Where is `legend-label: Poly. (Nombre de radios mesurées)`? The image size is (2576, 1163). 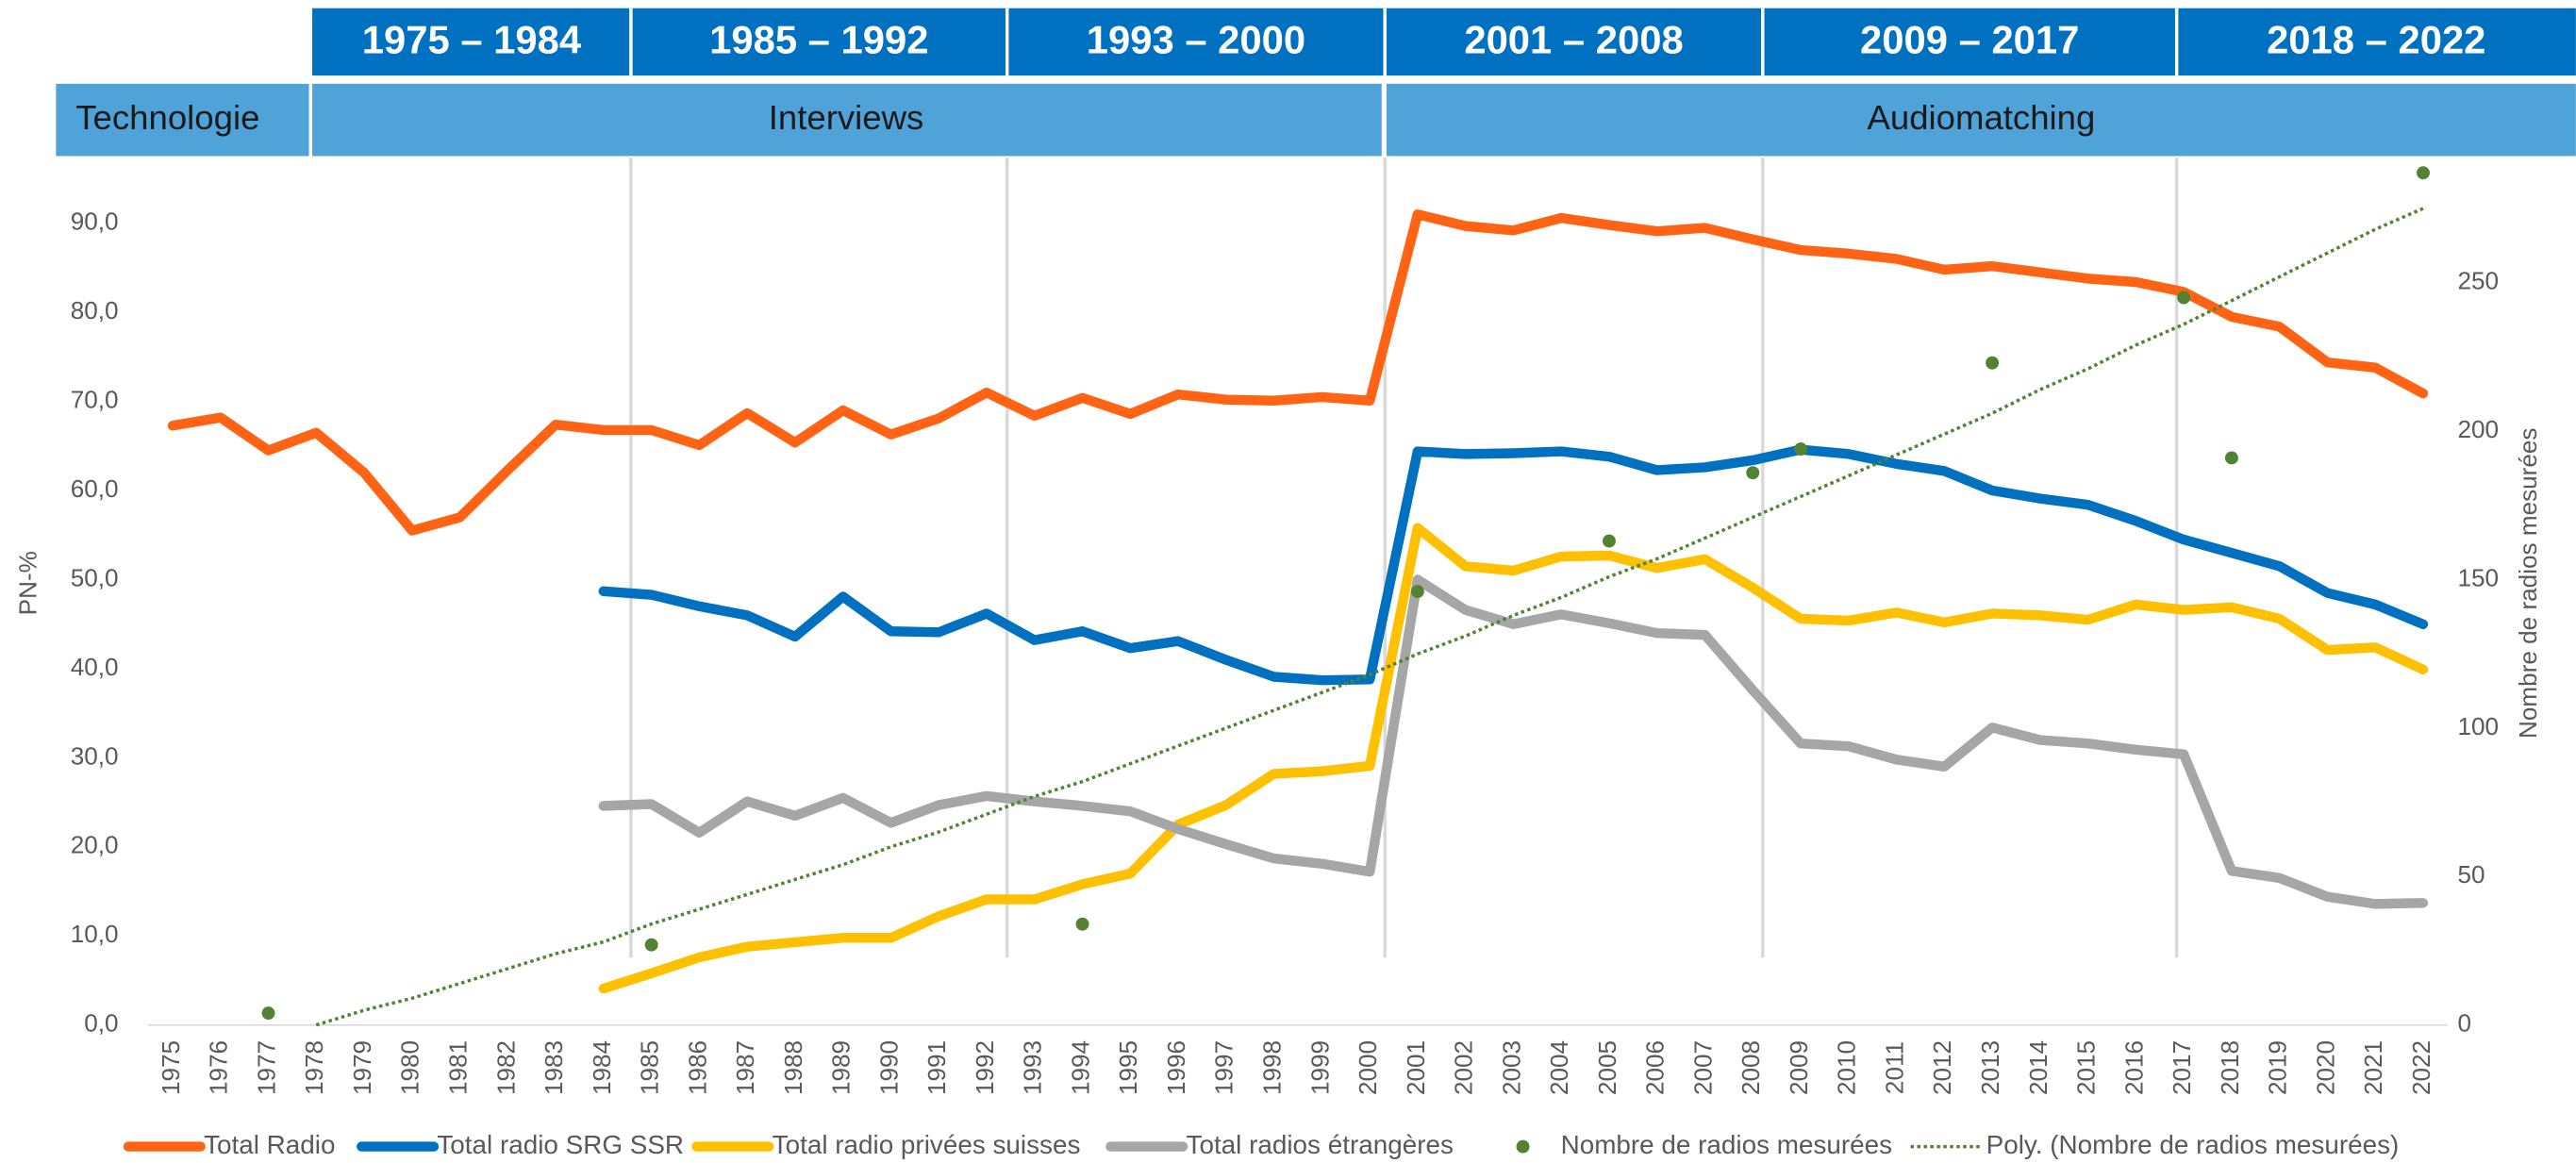 legend-label: Poly. (Nombre de radios mesurées) is located at coordinates (2193, 1145).